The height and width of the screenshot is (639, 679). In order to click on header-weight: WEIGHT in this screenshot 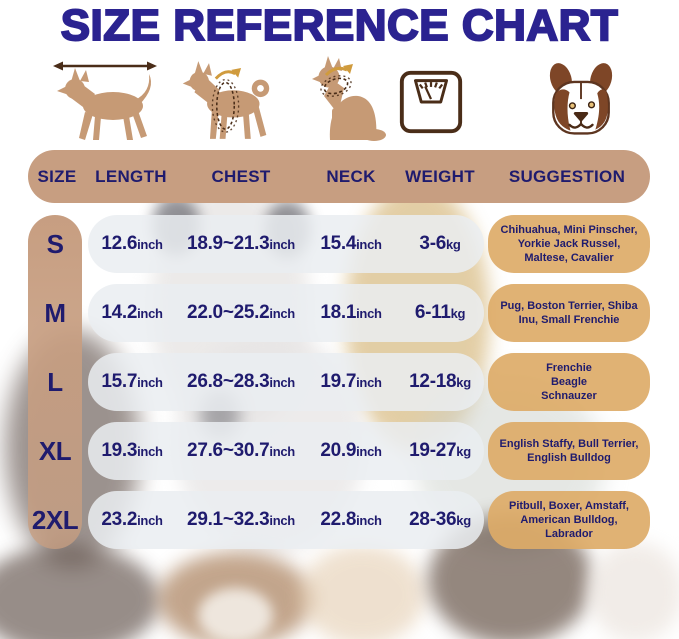, I will do `click(440, 176)`.